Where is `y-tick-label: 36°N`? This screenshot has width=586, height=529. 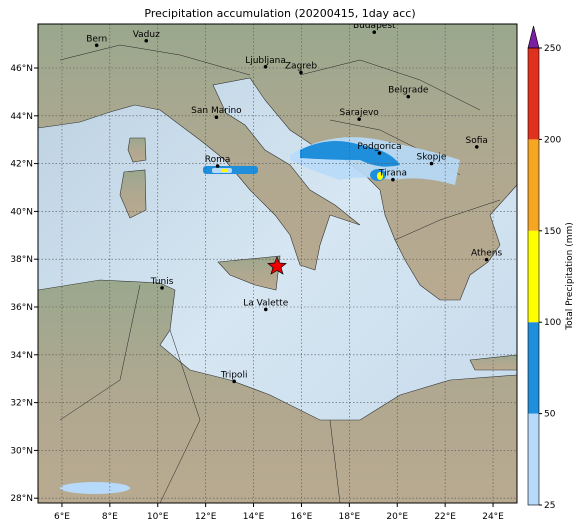 y-tick-label: 36°N is located at coordinates (21, 308).